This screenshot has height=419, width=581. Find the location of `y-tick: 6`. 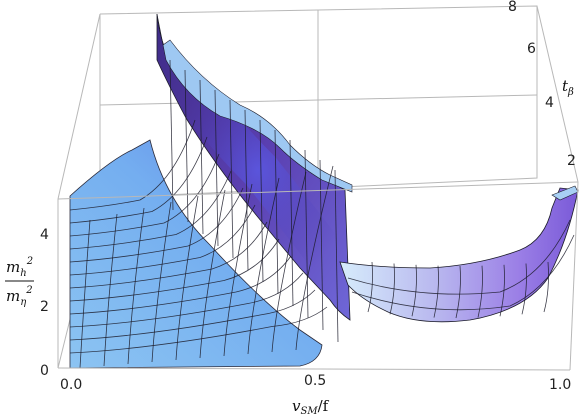

y-tick: 6 is located at coordinates (531, 49).